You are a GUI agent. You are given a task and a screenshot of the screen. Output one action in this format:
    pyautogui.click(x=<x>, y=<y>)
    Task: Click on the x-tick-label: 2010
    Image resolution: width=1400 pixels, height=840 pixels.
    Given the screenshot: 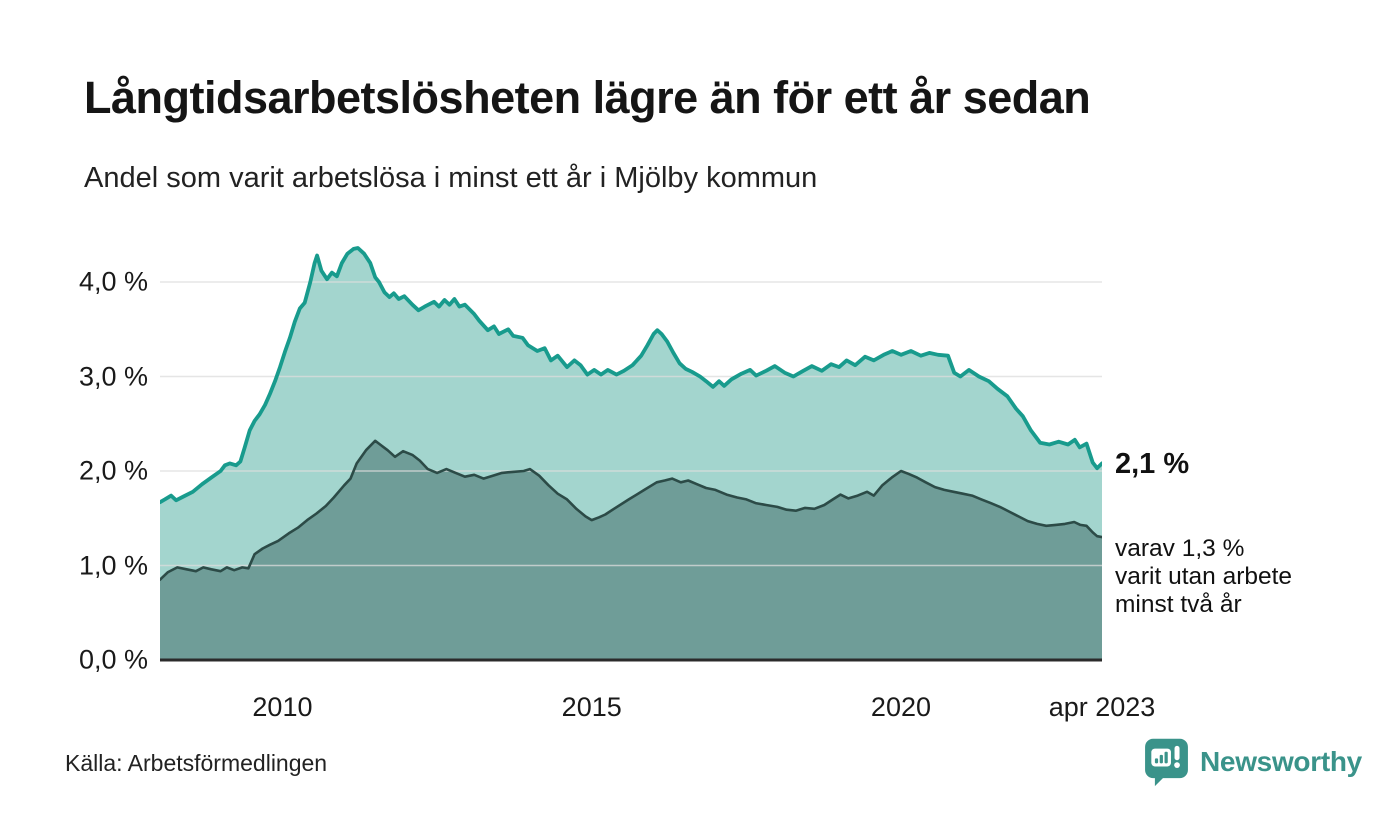 What is the action you would take?
    pyautogui.click(x=282, y=707)
    